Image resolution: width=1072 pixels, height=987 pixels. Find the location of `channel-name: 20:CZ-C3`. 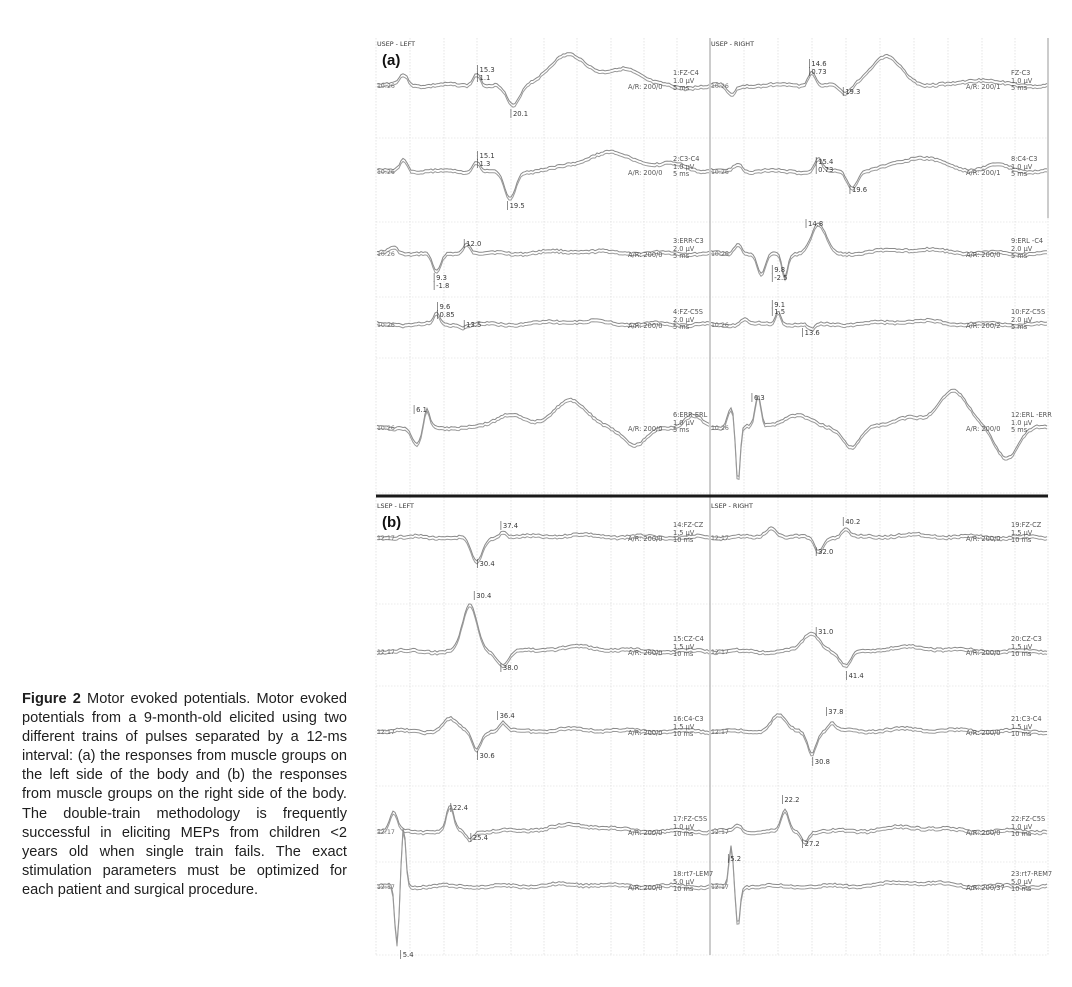

channel-name: 20:CZ-C3 is located at coordinates (1026, 639).